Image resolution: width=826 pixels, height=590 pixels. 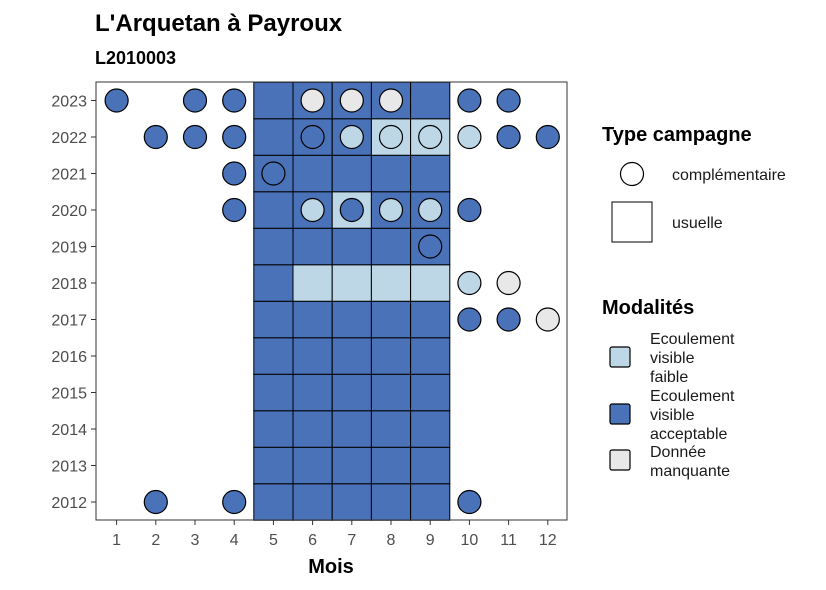 What do you see at coordinates (672, 415) in the screenshot?
I see `legend-label-acceptable: visible` at bounding box center [672, 415].